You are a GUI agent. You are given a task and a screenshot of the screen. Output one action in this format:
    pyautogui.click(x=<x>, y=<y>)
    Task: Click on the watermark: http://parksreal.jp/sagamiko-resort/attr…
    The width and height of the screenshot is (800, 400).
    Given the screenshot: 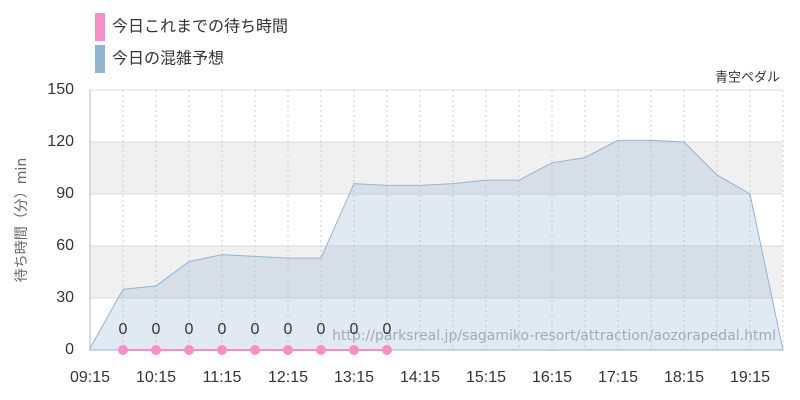 What is the action you would take?
    pyautogui.click(x=554, y=336)
    